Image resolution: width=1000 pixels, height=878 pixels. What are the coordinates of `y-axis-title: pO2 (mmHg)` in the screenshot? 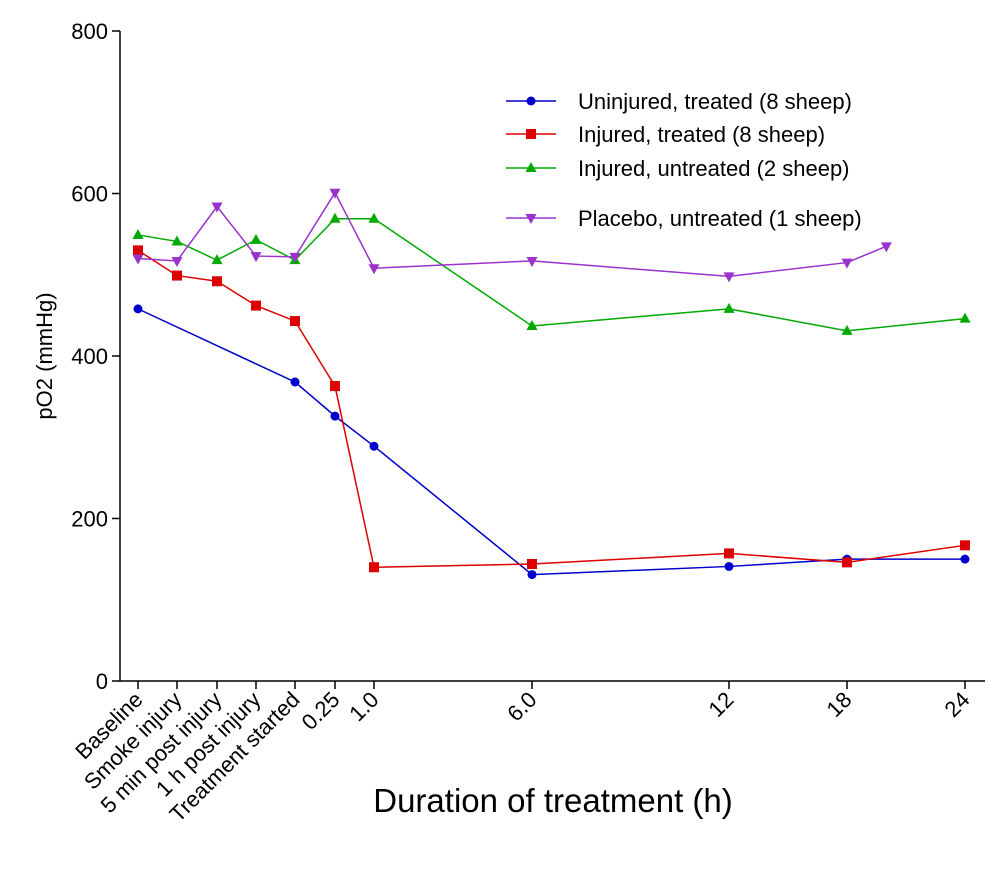 It's located at (44, 355).